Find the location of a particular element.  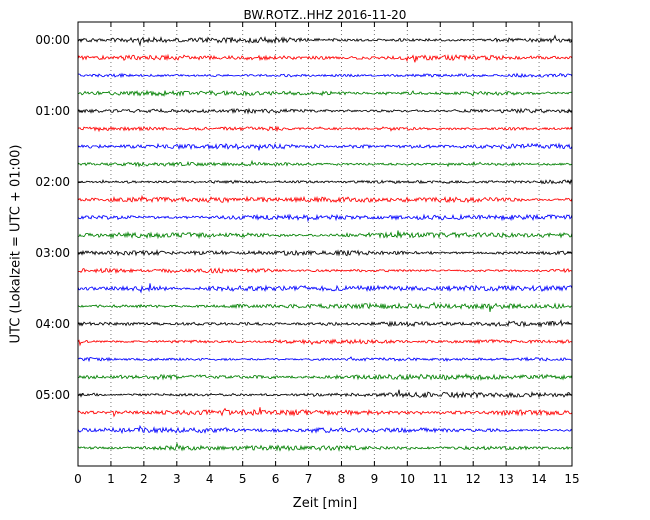

chart-title: BW.ROTZ..HHZ 2016-11-20 is located at coordinates (325, 15).